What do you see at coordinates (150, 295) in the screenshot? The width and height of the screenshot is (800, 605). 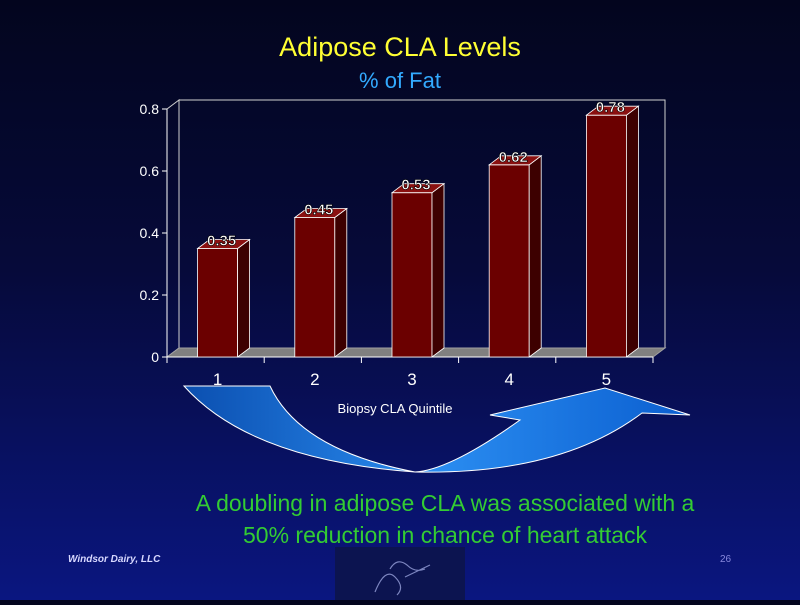 I see `y-tick-label: 0.2` at bounding box center [150, 295].